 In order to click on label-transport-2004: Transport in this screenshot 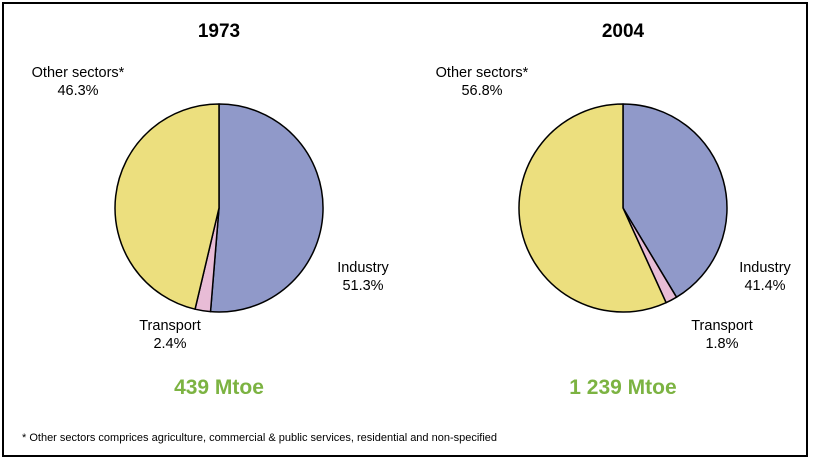, I will do `click(722, 326)`.